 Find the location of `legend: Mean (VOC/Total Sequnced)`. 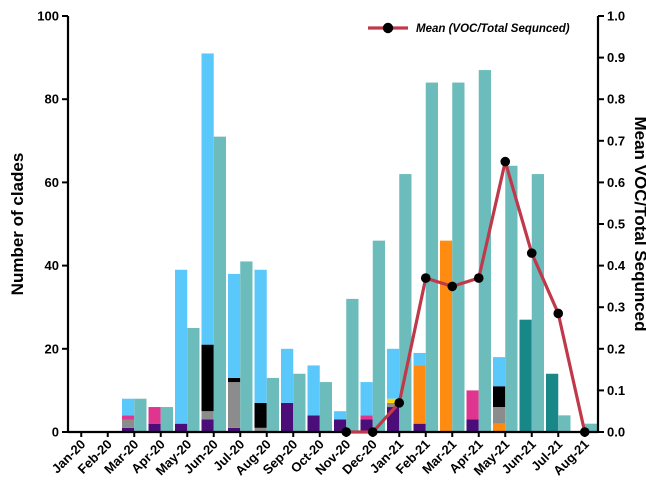

legend: Mean (VOC/Total Sequnced) is located at coordinates (469, 28).